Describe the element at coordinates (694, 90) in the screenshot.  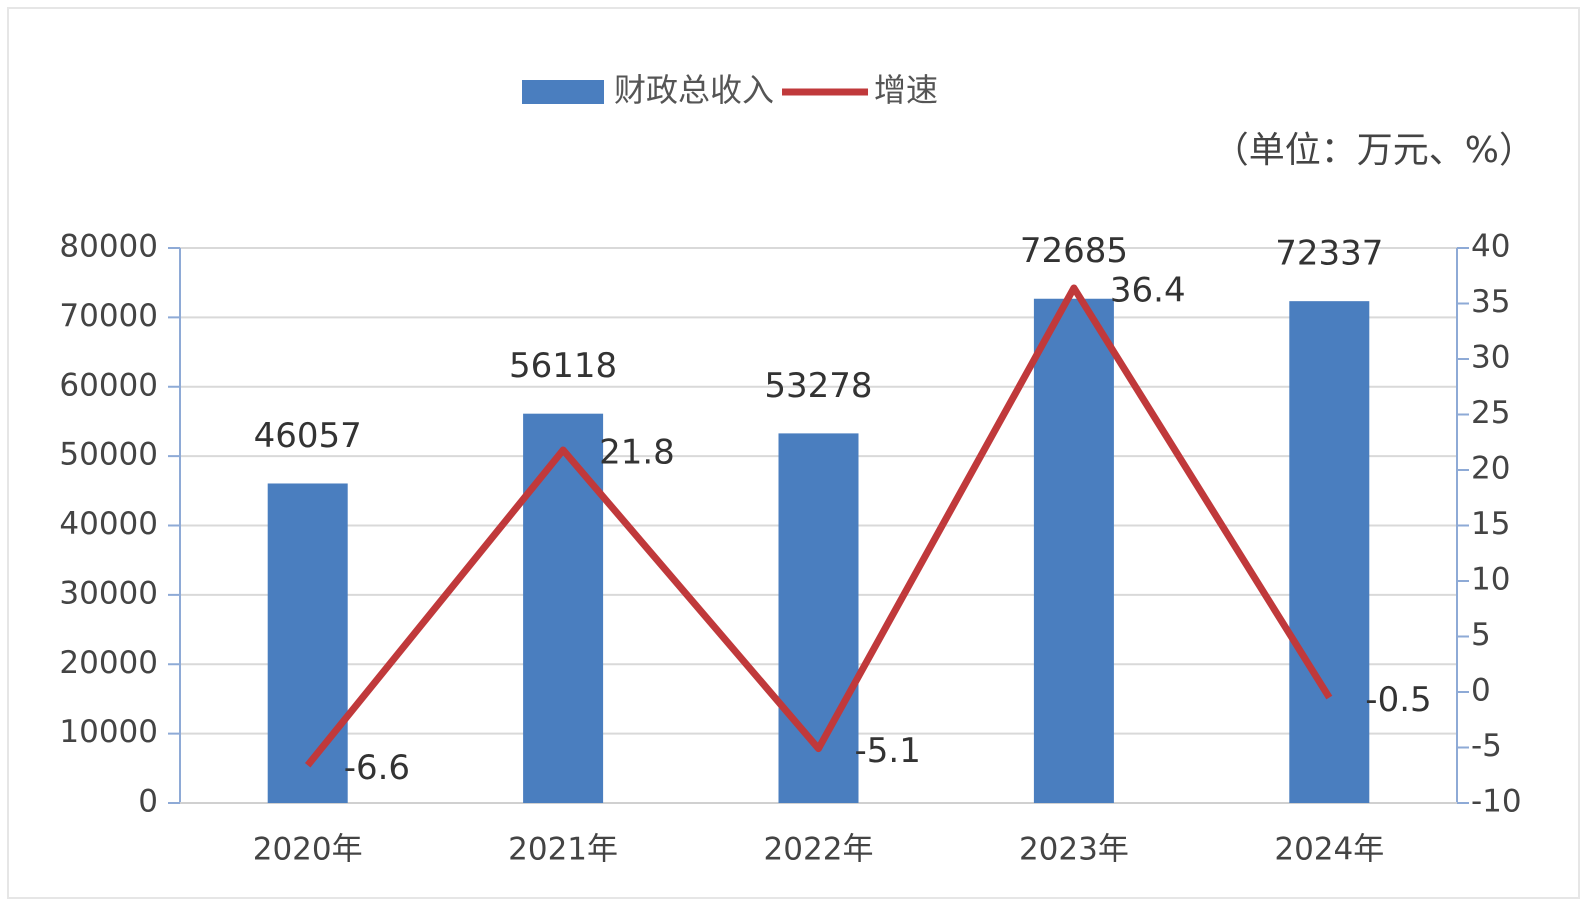
I see `legend-label: 财政总收入` at that location.